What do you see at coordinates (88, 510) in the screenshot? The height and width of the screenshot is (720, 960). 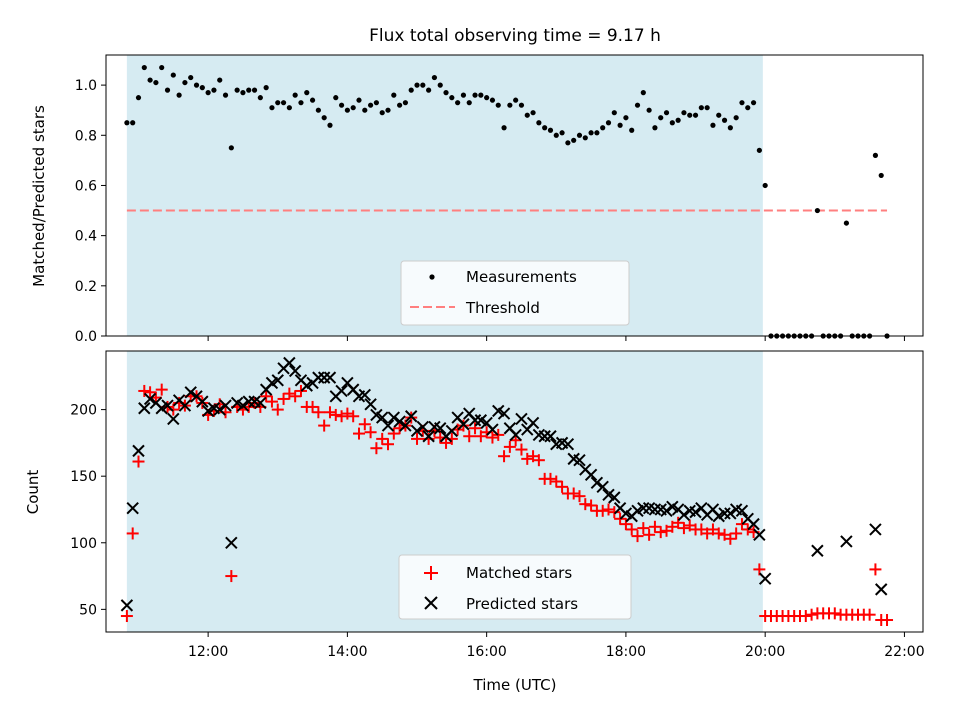 I see `bottom-y-ticks: 50 100 150 200` at bounding box center [88, 510].